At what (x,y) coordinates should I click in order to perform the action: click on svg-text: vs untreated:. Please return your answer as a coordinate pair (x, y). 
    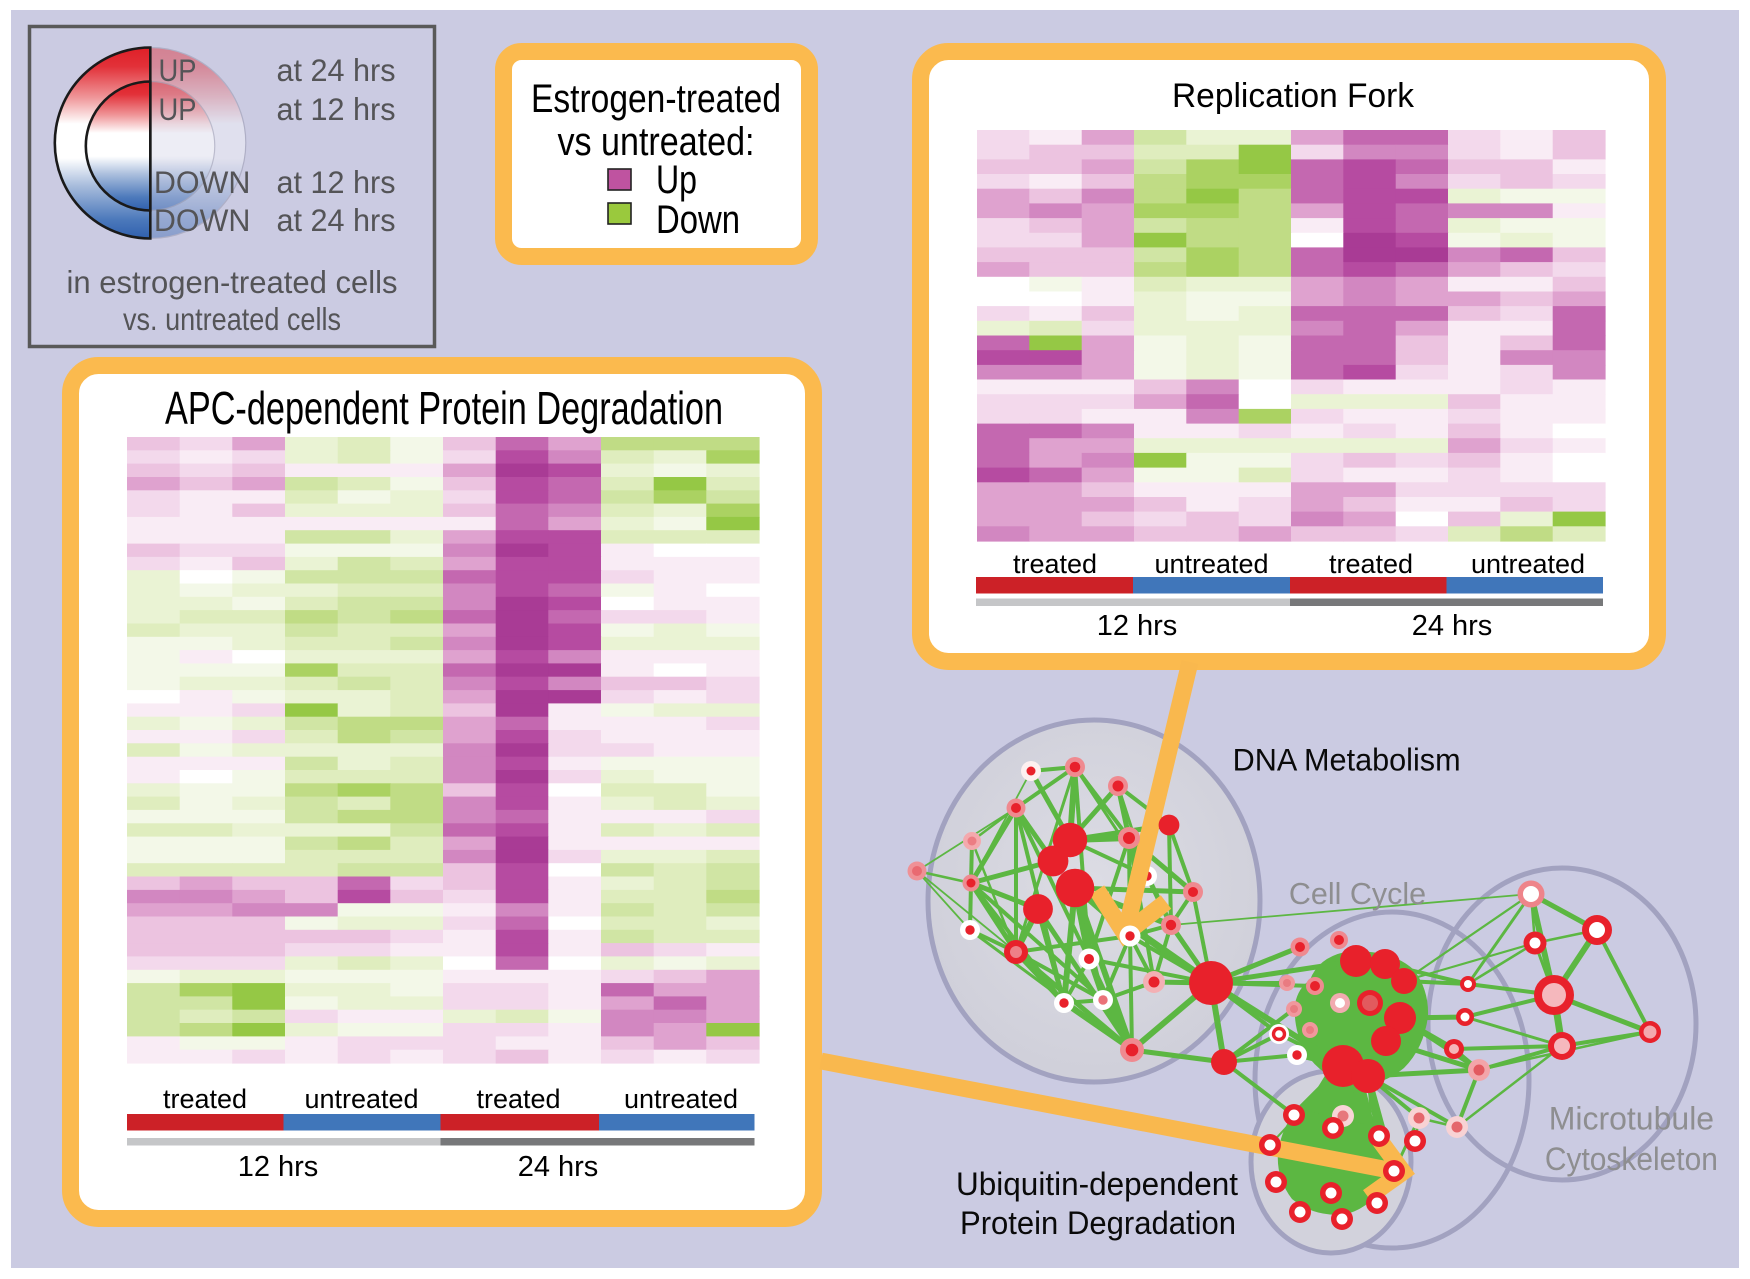
    Looking at the image, I should click on (656, 142).